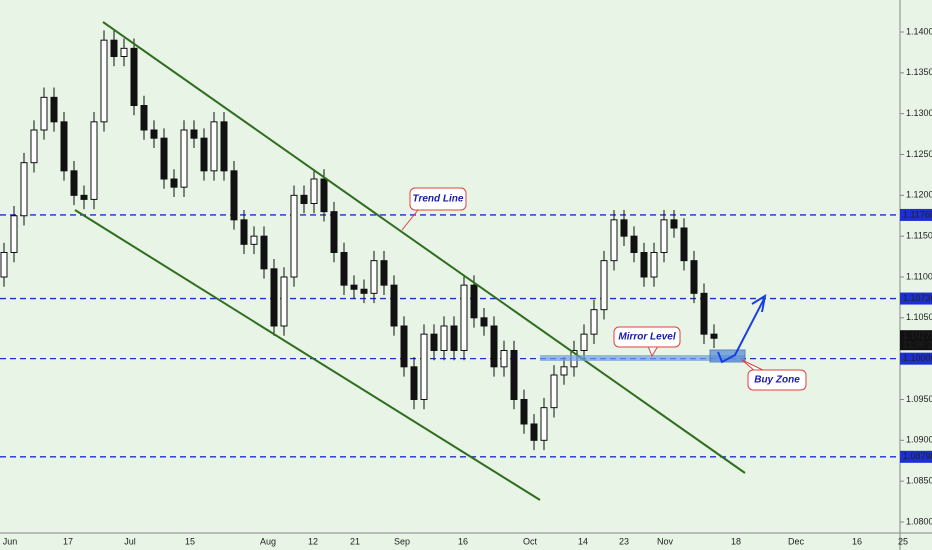 The image size is (932, 550). What do you see at coordinates (919, 72) in the screenshot?
I see `y-tick-label: 1.13500` at bounding box center [919, 72].